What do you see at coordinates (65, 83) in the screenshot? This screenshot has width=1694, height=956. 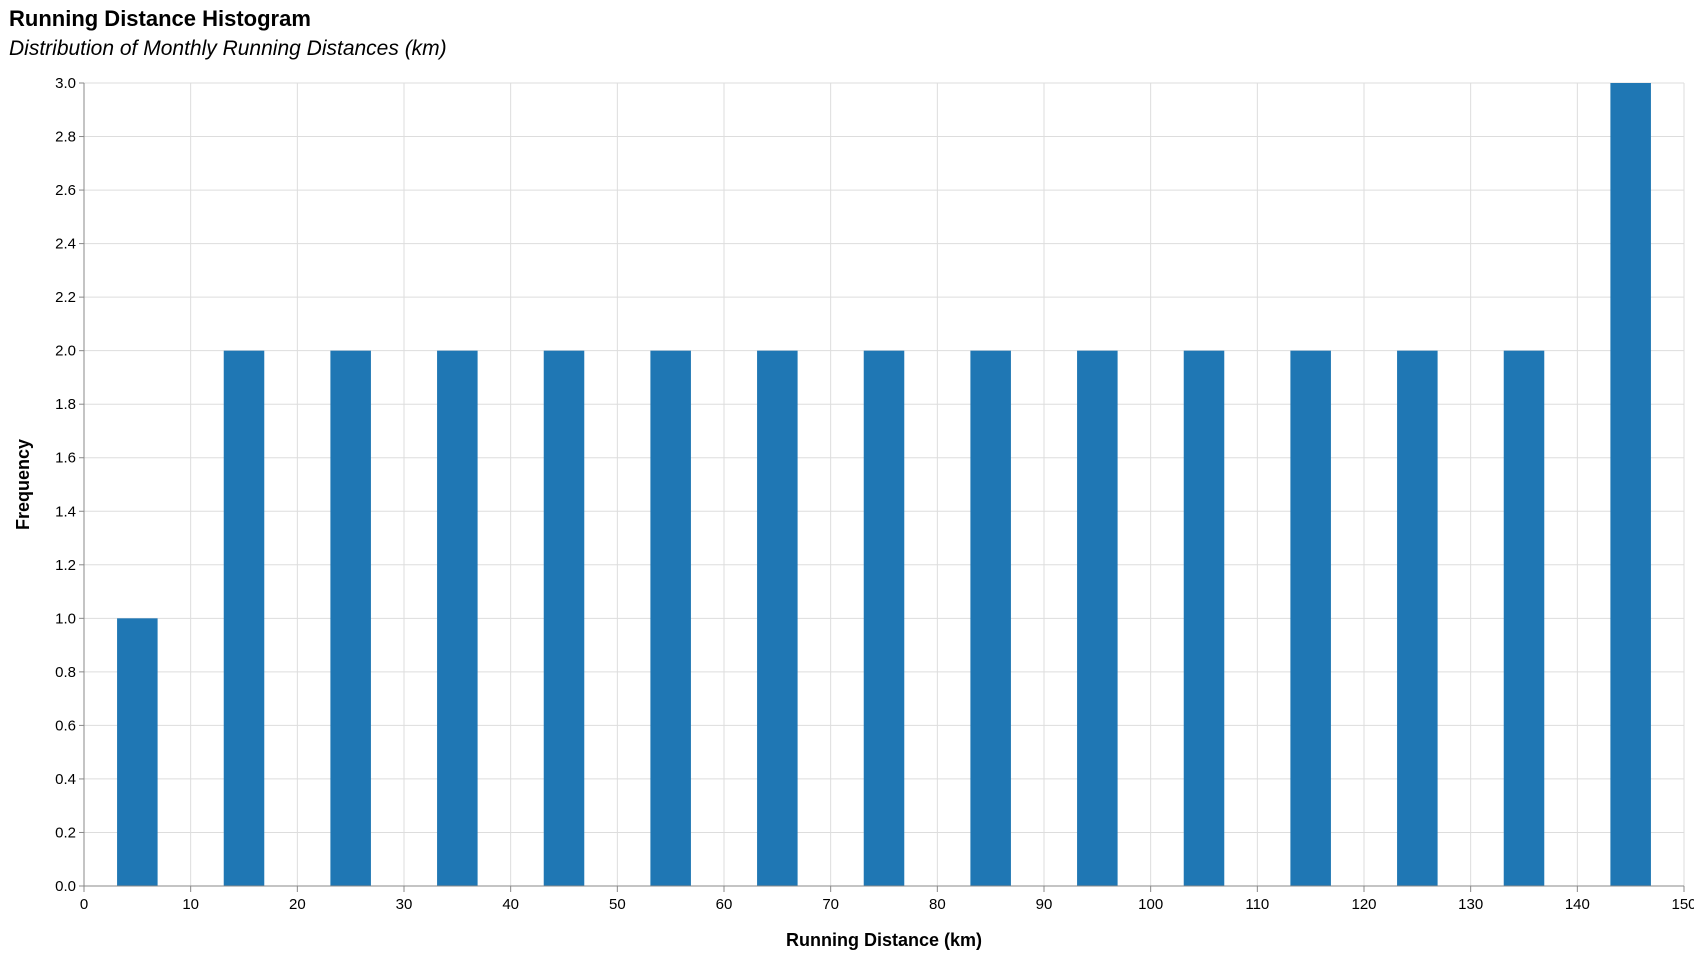 I see `y-tick-label: 3.0` at bounding box center [65, 83].